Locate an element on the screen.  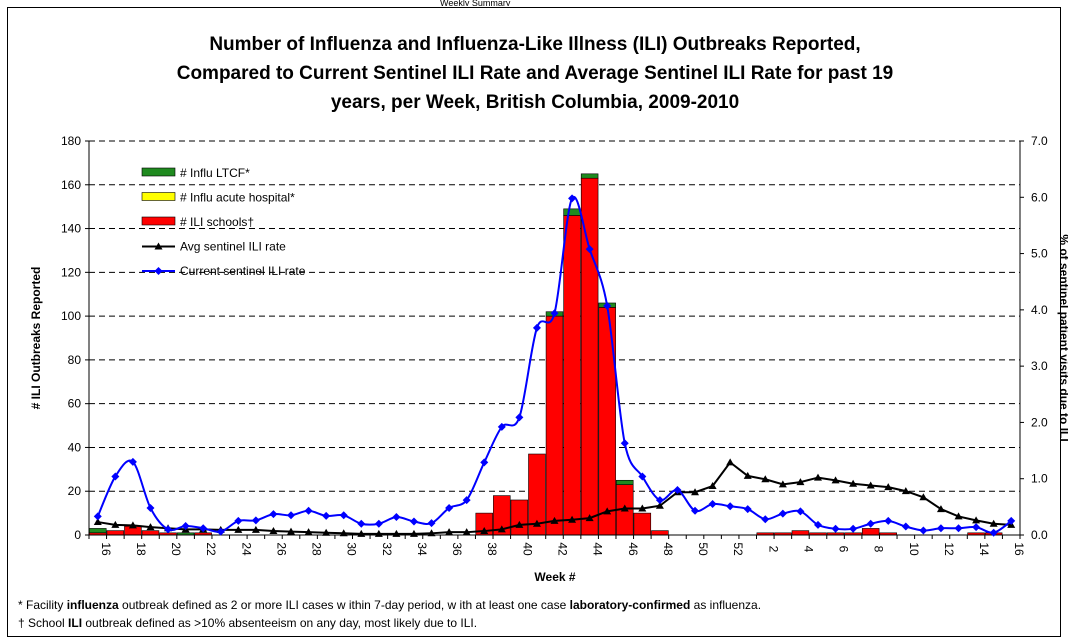
x-tick-label: 38 is located at coordinates (492, 549).